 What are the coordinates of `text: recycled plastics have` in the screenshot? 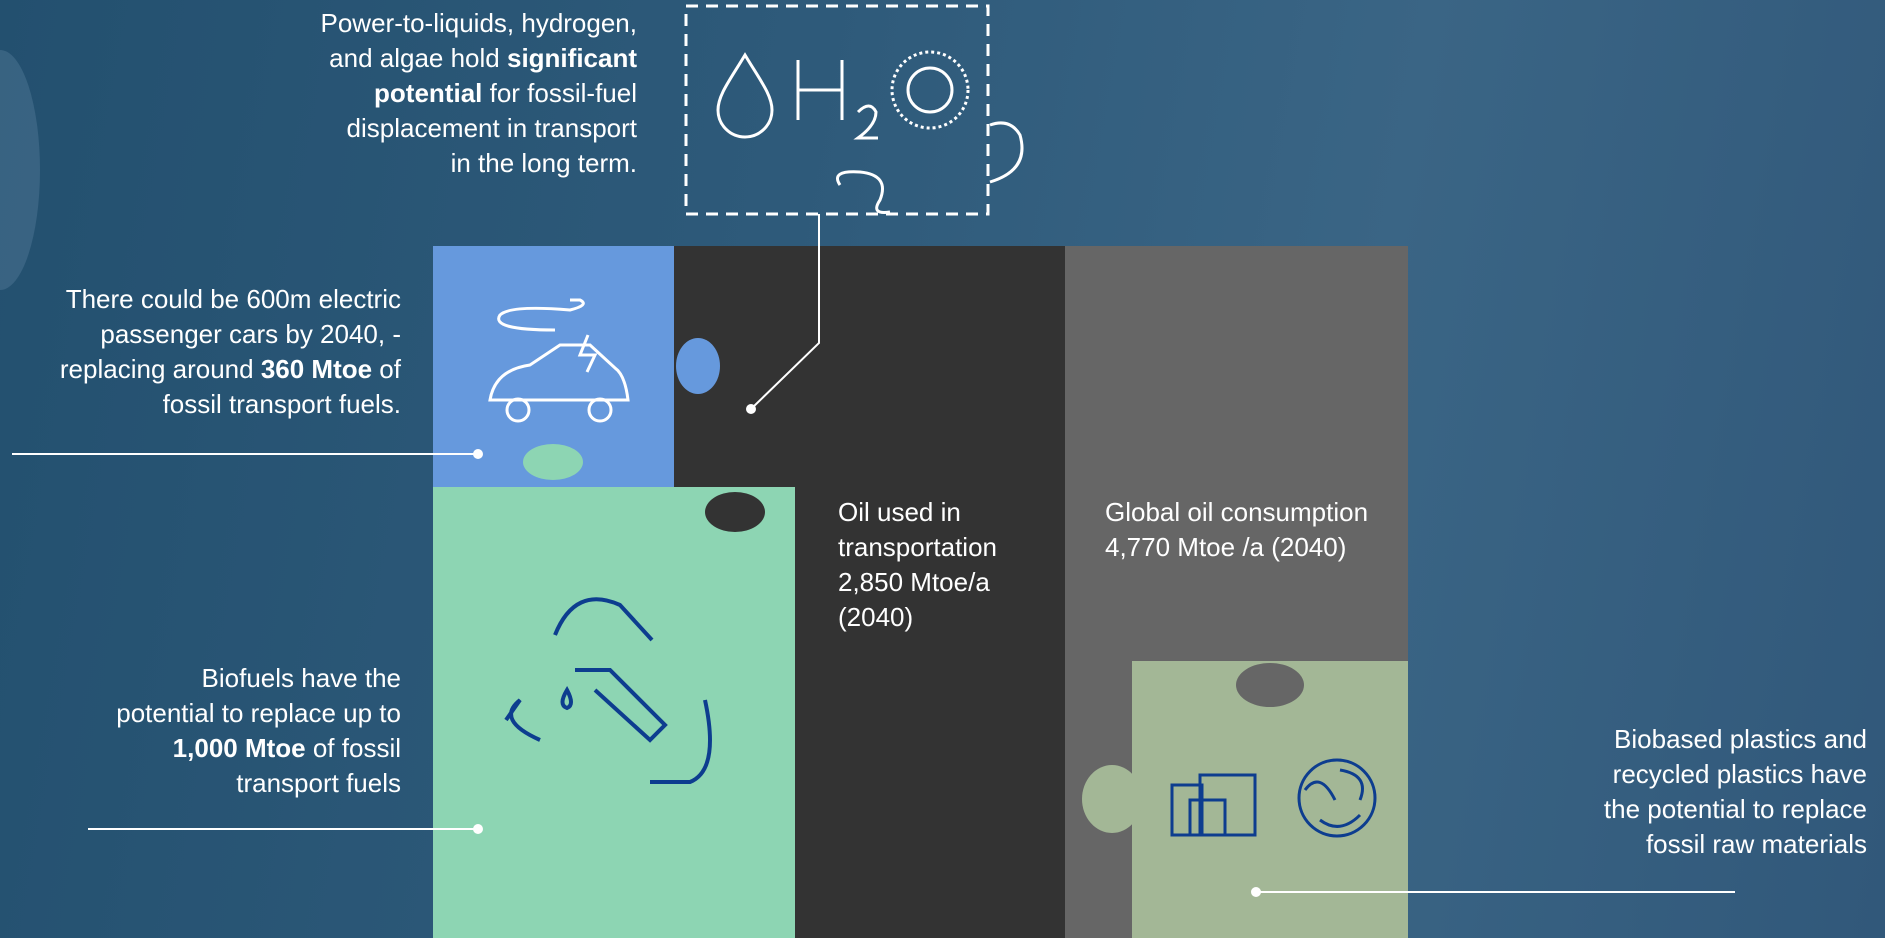 It's located at (1739, 774).